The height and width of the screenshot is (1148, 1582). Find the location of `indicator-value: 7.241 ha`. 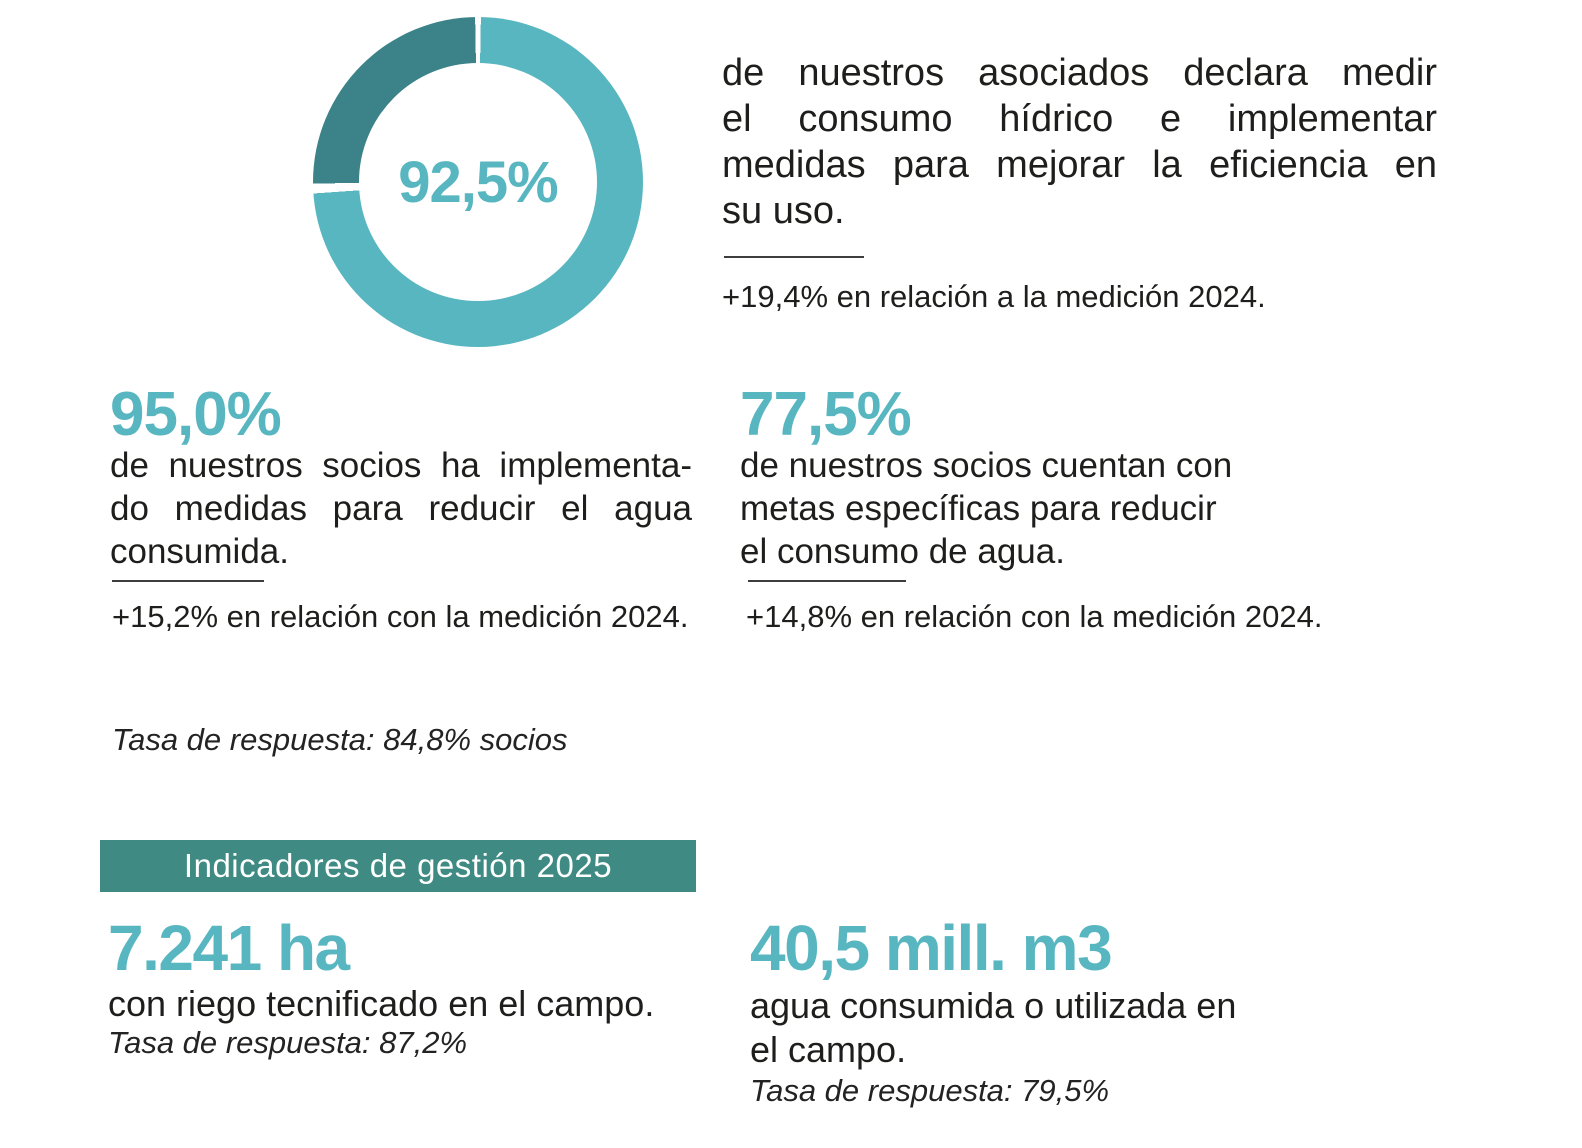

indicator-value: 7.241 ha is located at coordinates (229, 948).